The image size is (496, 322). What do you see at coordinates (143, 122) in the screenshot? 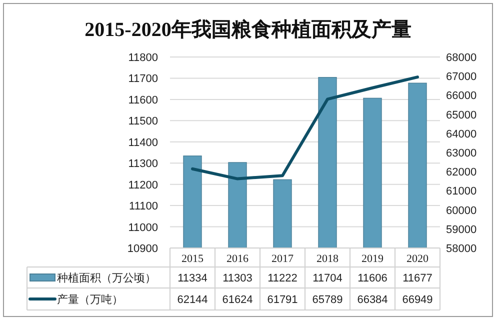
I see `y-tick-label: 11500` at bounding box center [143, 122].